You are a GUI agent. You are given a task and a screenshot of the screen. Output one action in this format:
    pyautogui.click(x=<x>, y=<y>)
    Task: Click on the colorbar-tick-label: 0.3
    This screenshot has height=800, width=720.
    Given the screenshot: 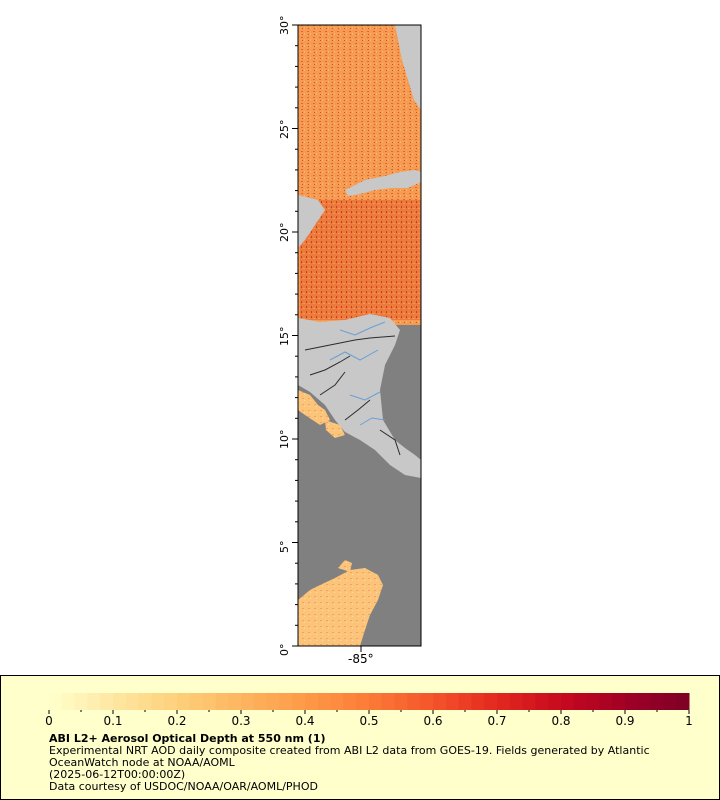 What is the action you would take?
    pyautogui.click(x=241, y=721)
    